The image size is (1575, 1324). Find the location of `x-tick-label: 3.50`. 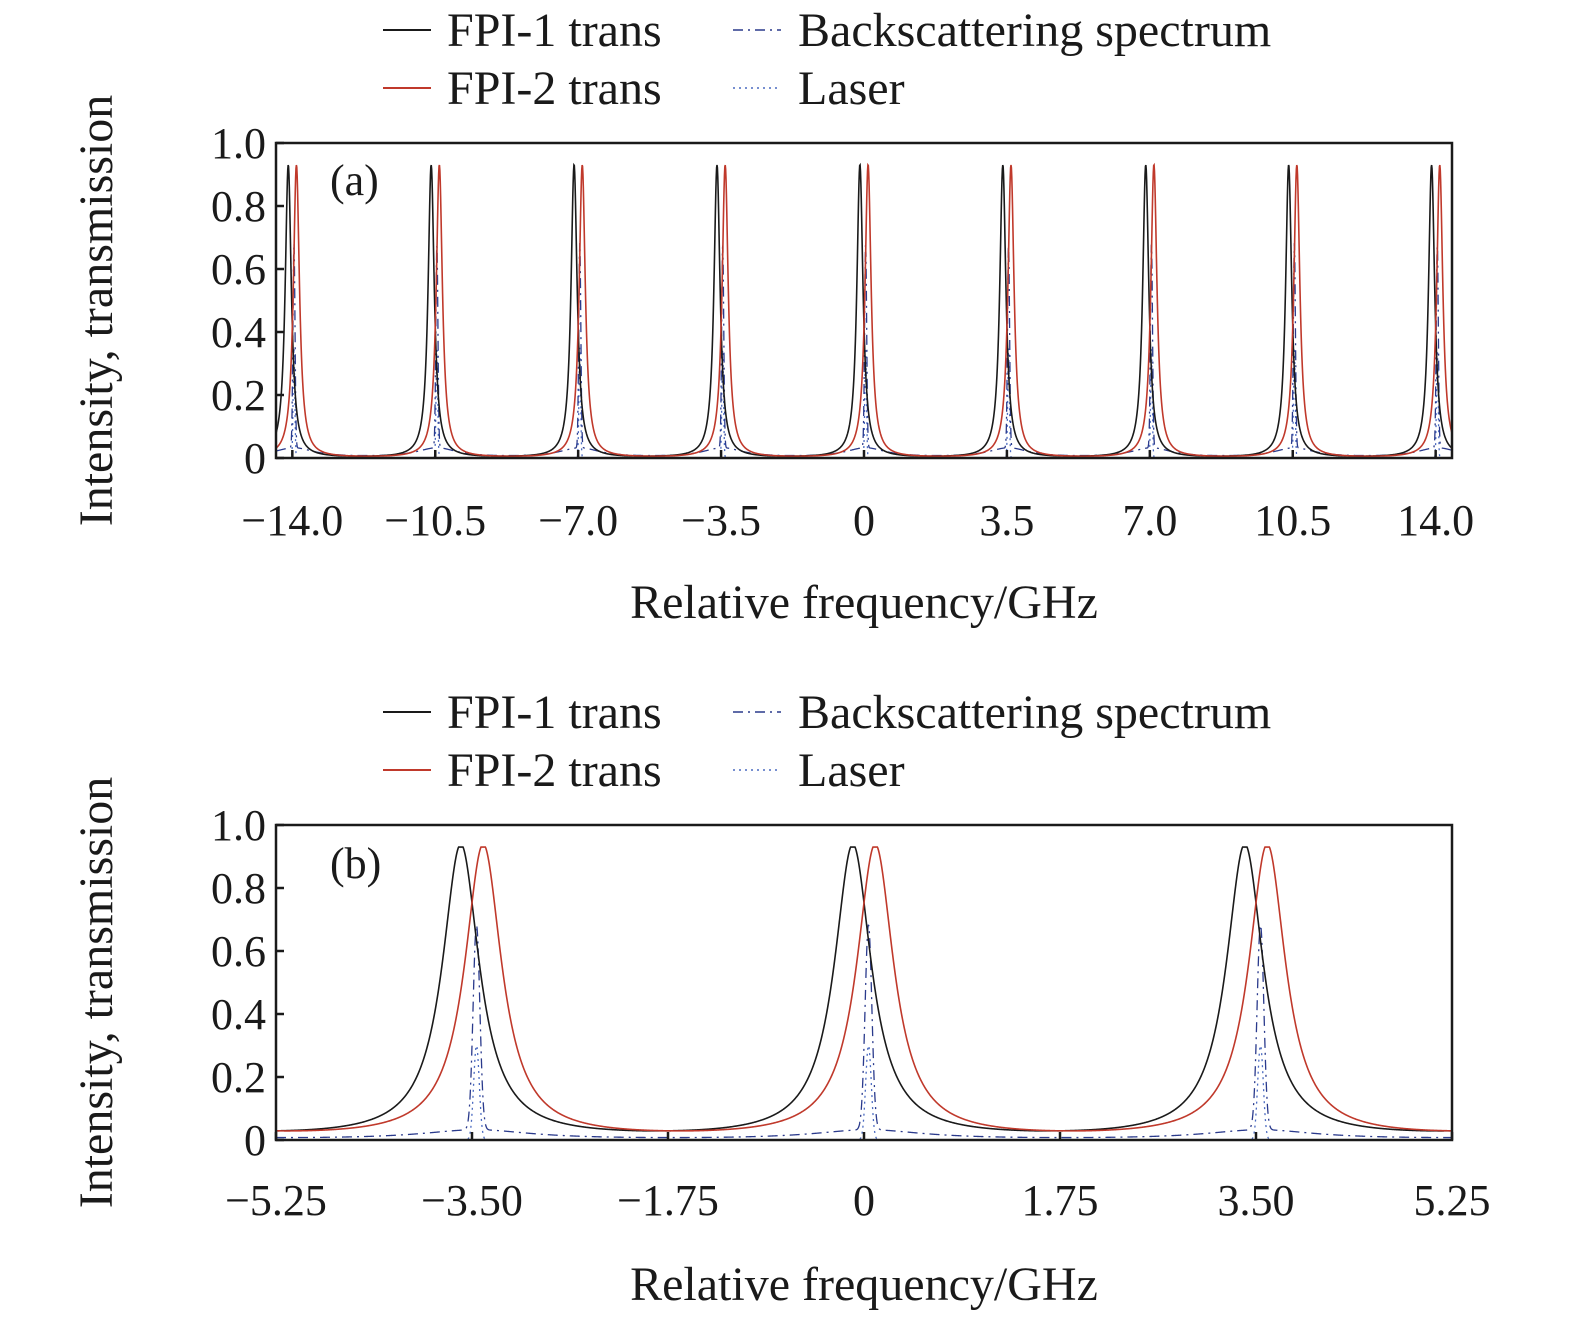

x-tick-label: 3.50 is located at coordinates (1256, 1200).